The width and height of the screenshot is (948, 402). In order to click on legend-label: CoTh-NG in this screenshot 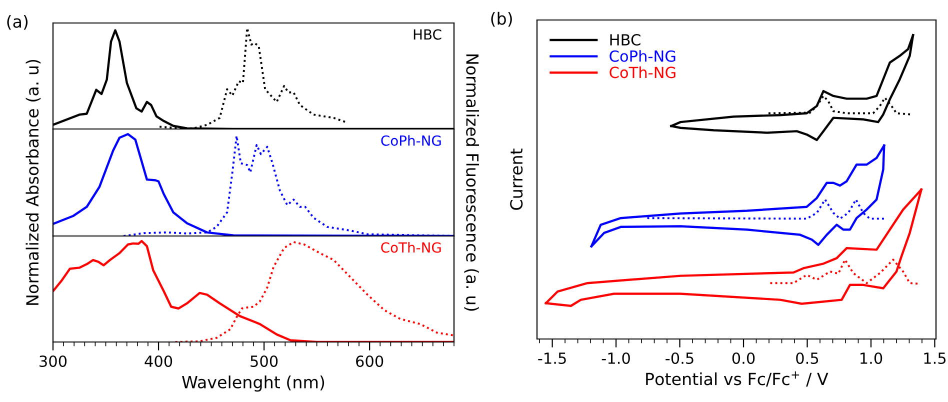, I will do `click(643, 72)`.